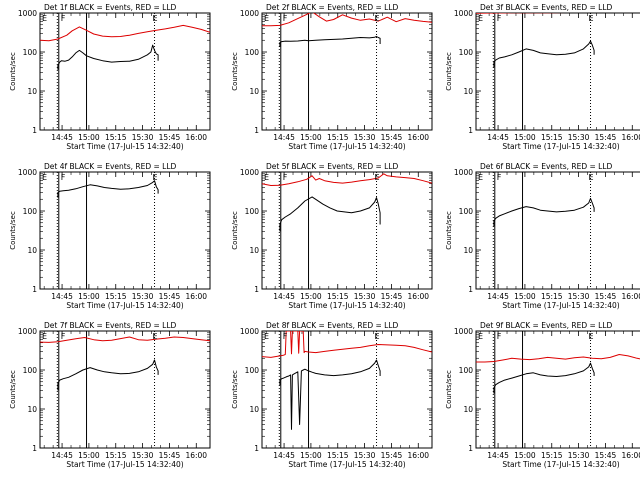 The image size is (640, 480). I want to click on panel-title: Det 5f BLACK = Events, RED = LLD, so click(332, 166).